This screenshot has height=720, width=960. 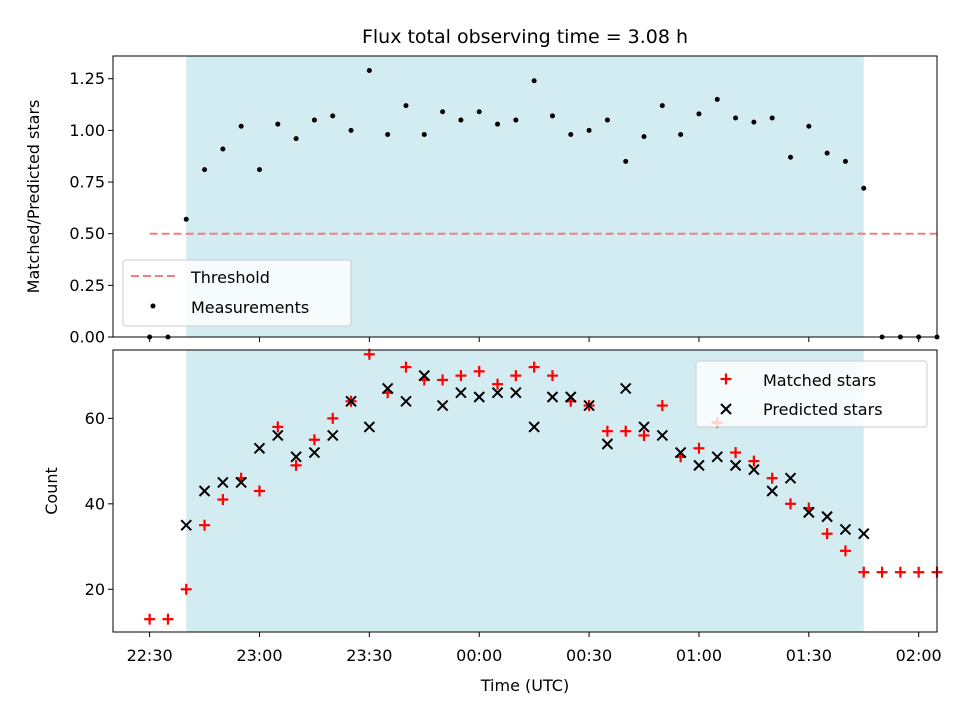 What do you see at coordinates (525, 37) in the screenshot?
I see `top-chart-title: Flux total observing time = 3.08 h` at bounding box center [525, 37].